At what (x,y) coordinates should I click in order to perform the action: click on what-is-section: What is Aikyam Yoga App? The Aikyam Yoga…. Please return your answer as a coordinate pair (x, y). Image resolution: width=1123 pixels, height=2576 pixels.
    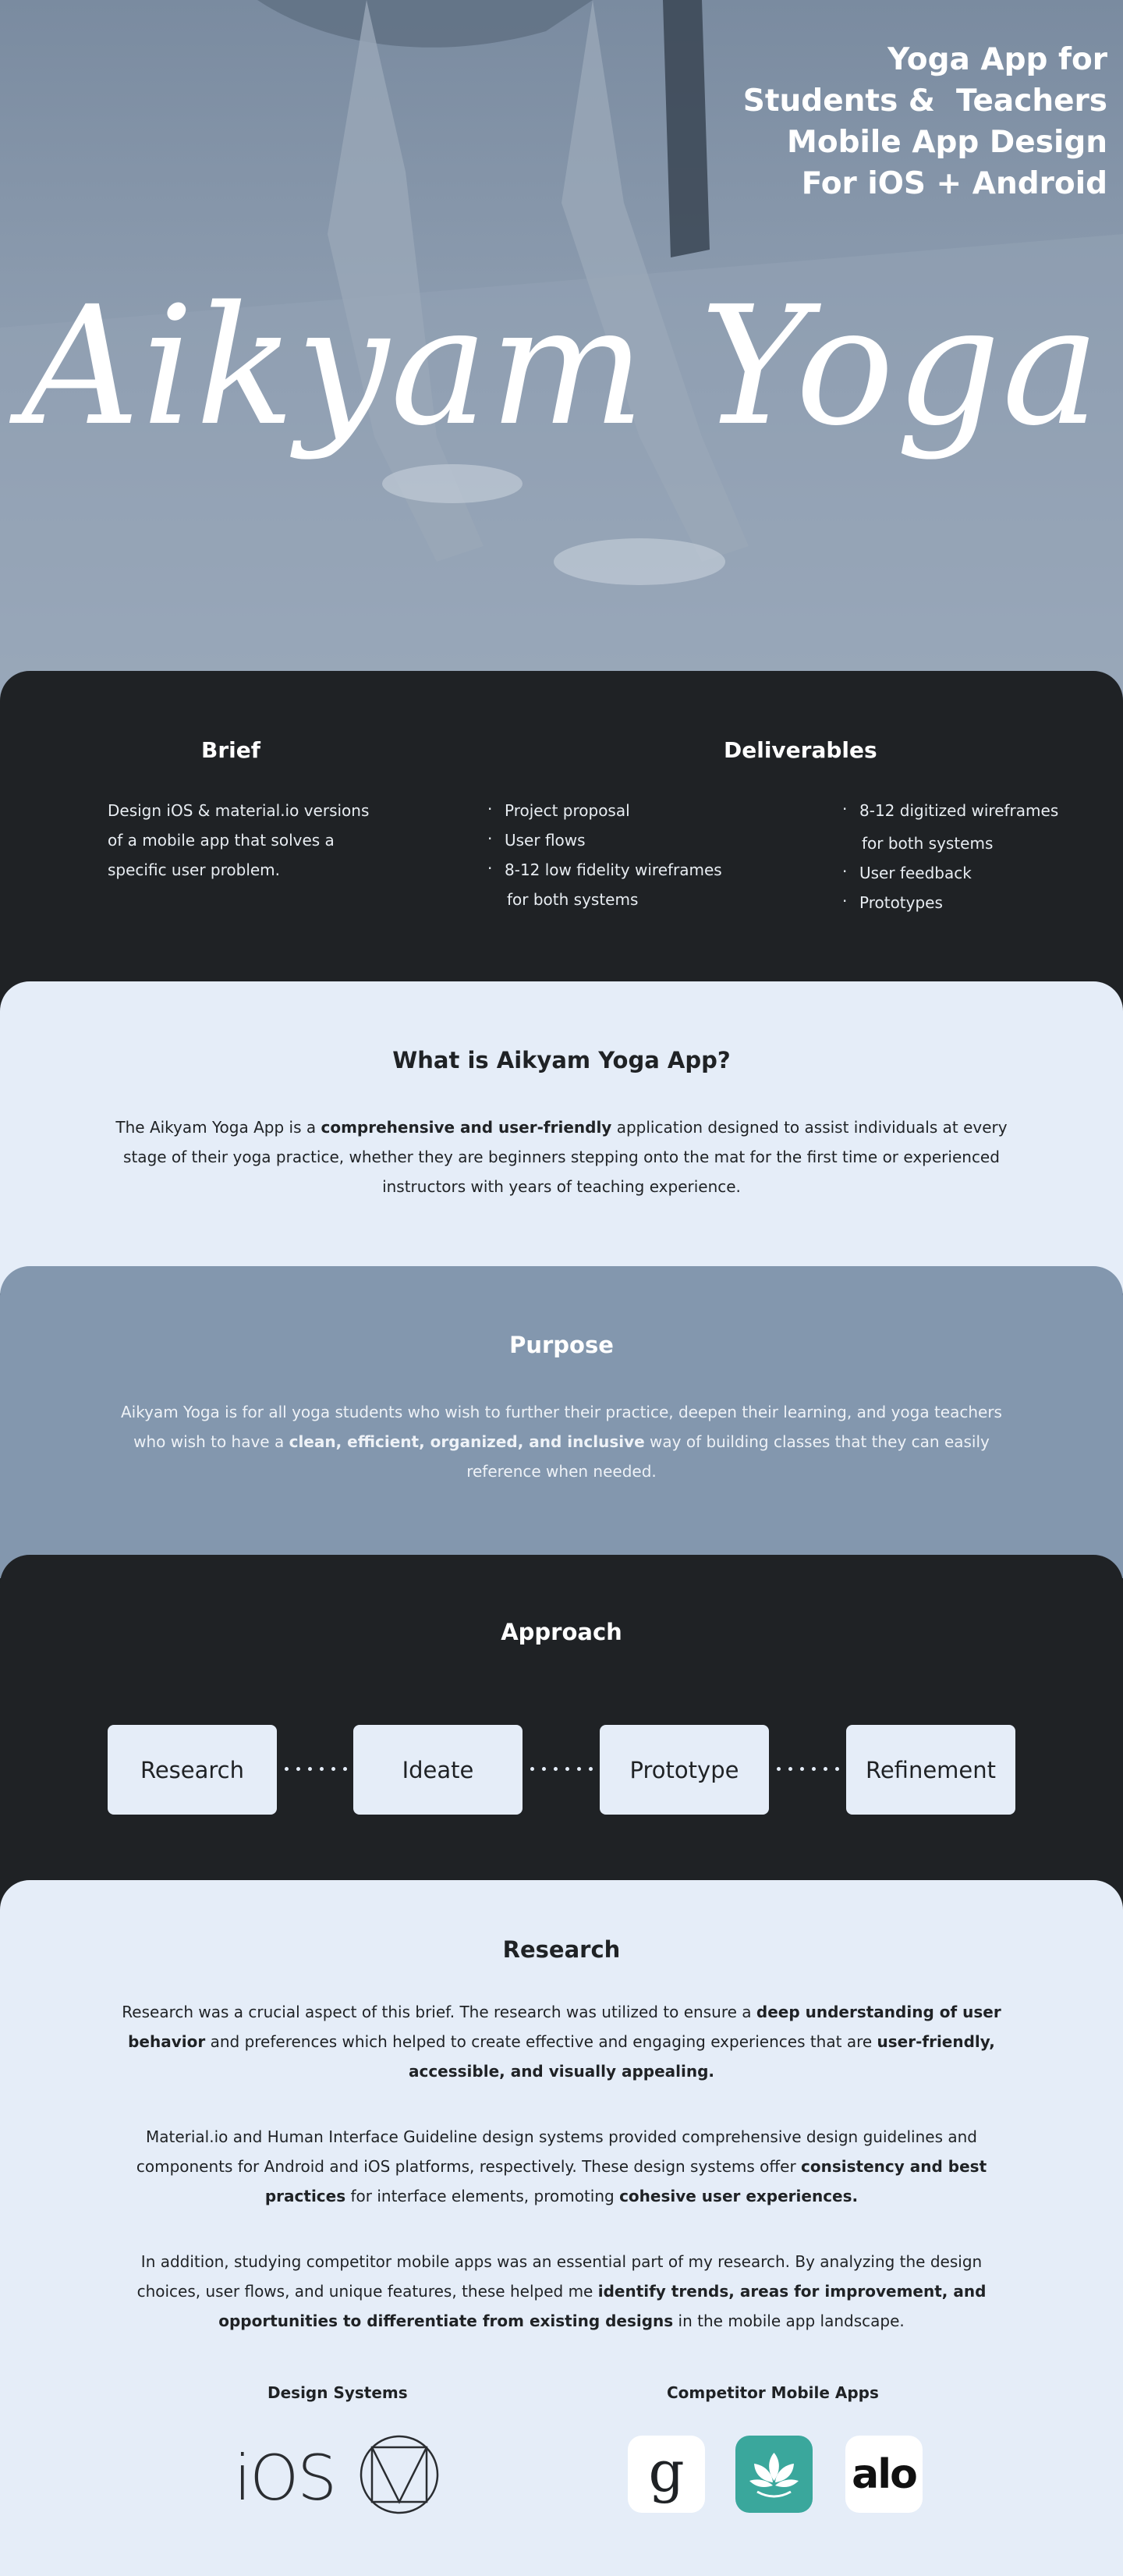
    Looking at the image, I should click on (561, 1137).